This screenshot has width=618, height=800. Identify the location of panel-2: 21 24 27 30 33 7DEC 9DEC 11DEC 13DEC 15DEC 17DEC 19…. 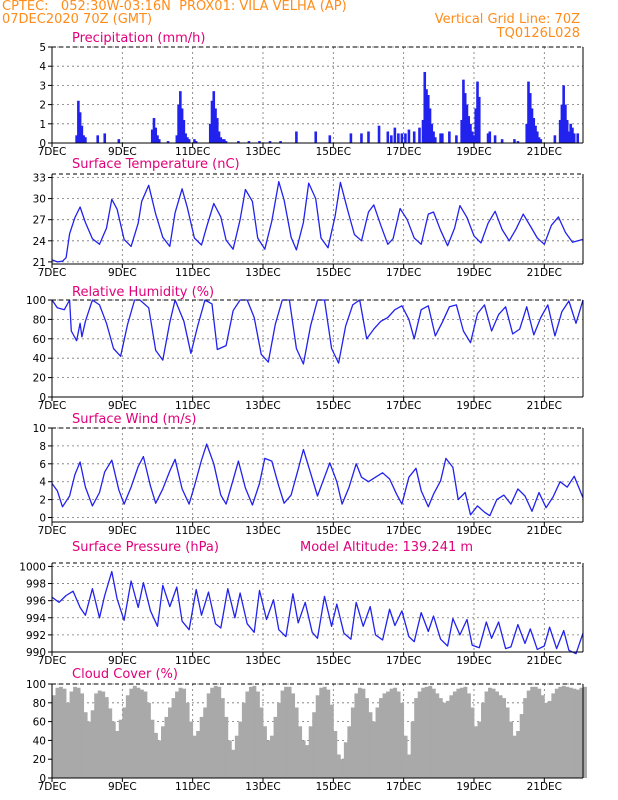
(308, 218).